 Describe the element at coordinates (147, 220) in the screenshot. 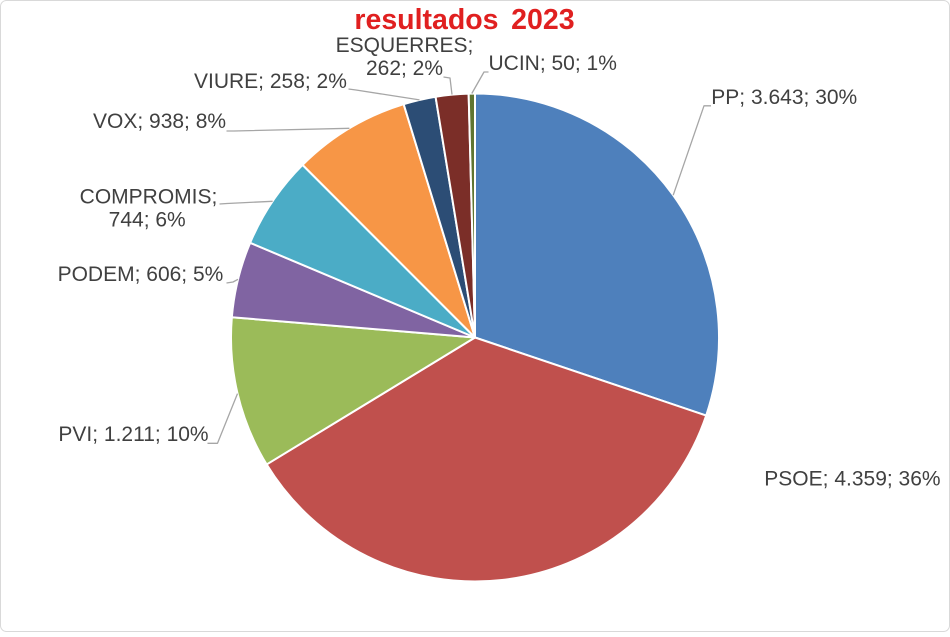

I see `svg-text: 744; 6%` at that location.